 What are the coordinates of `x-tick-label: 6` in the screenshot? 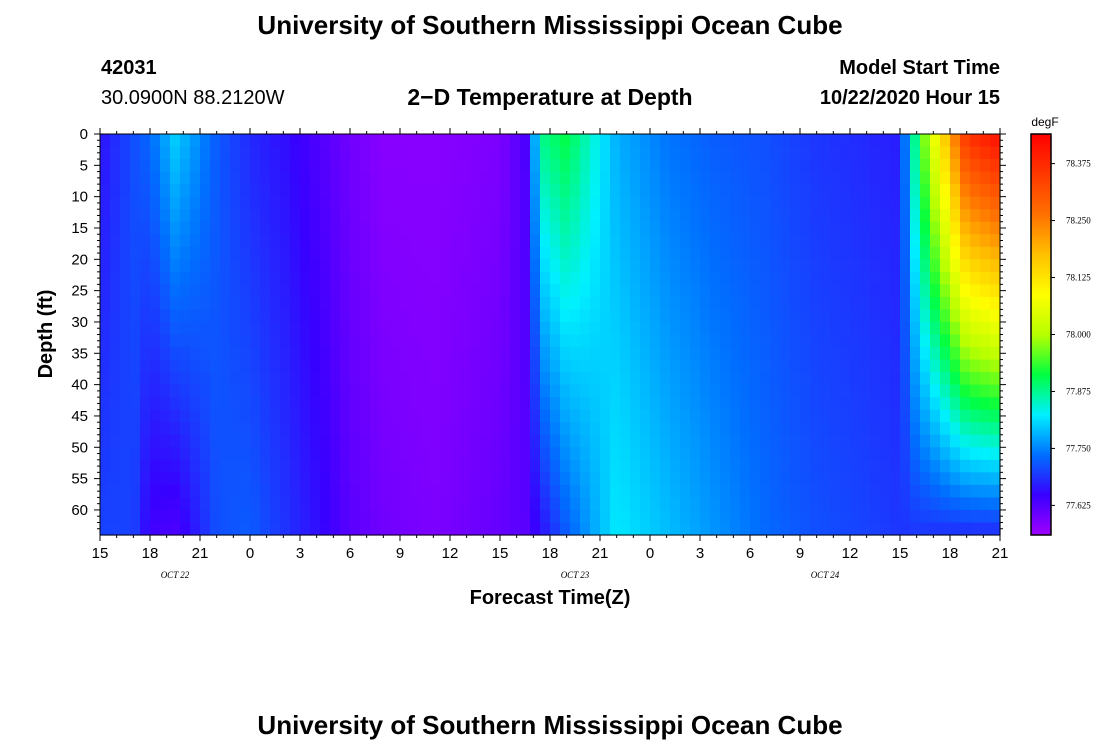 It's located at (750, 553).